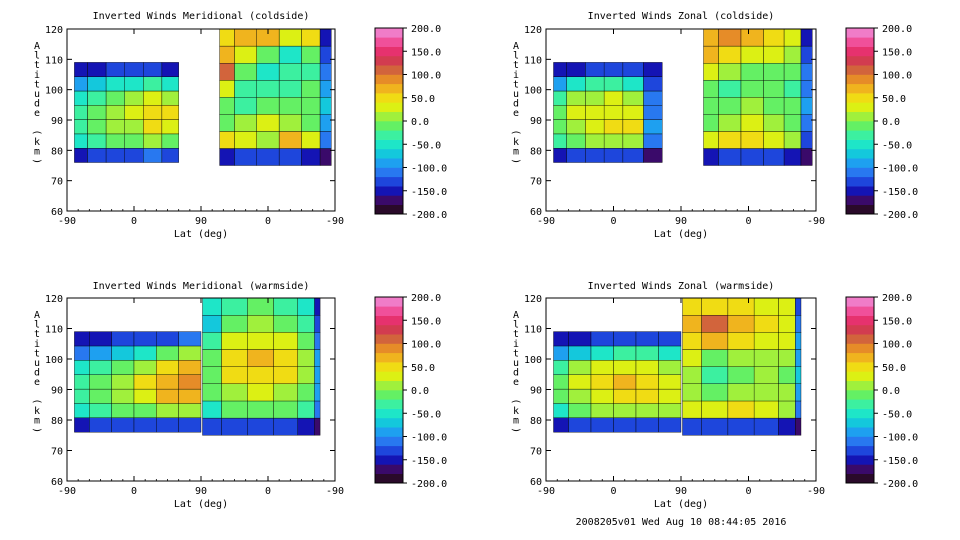  What do you see at coordinates (891, 391) in the screenshot?
I see `colorbar-tick-label: 0.0` at bounding box center [891, 391].